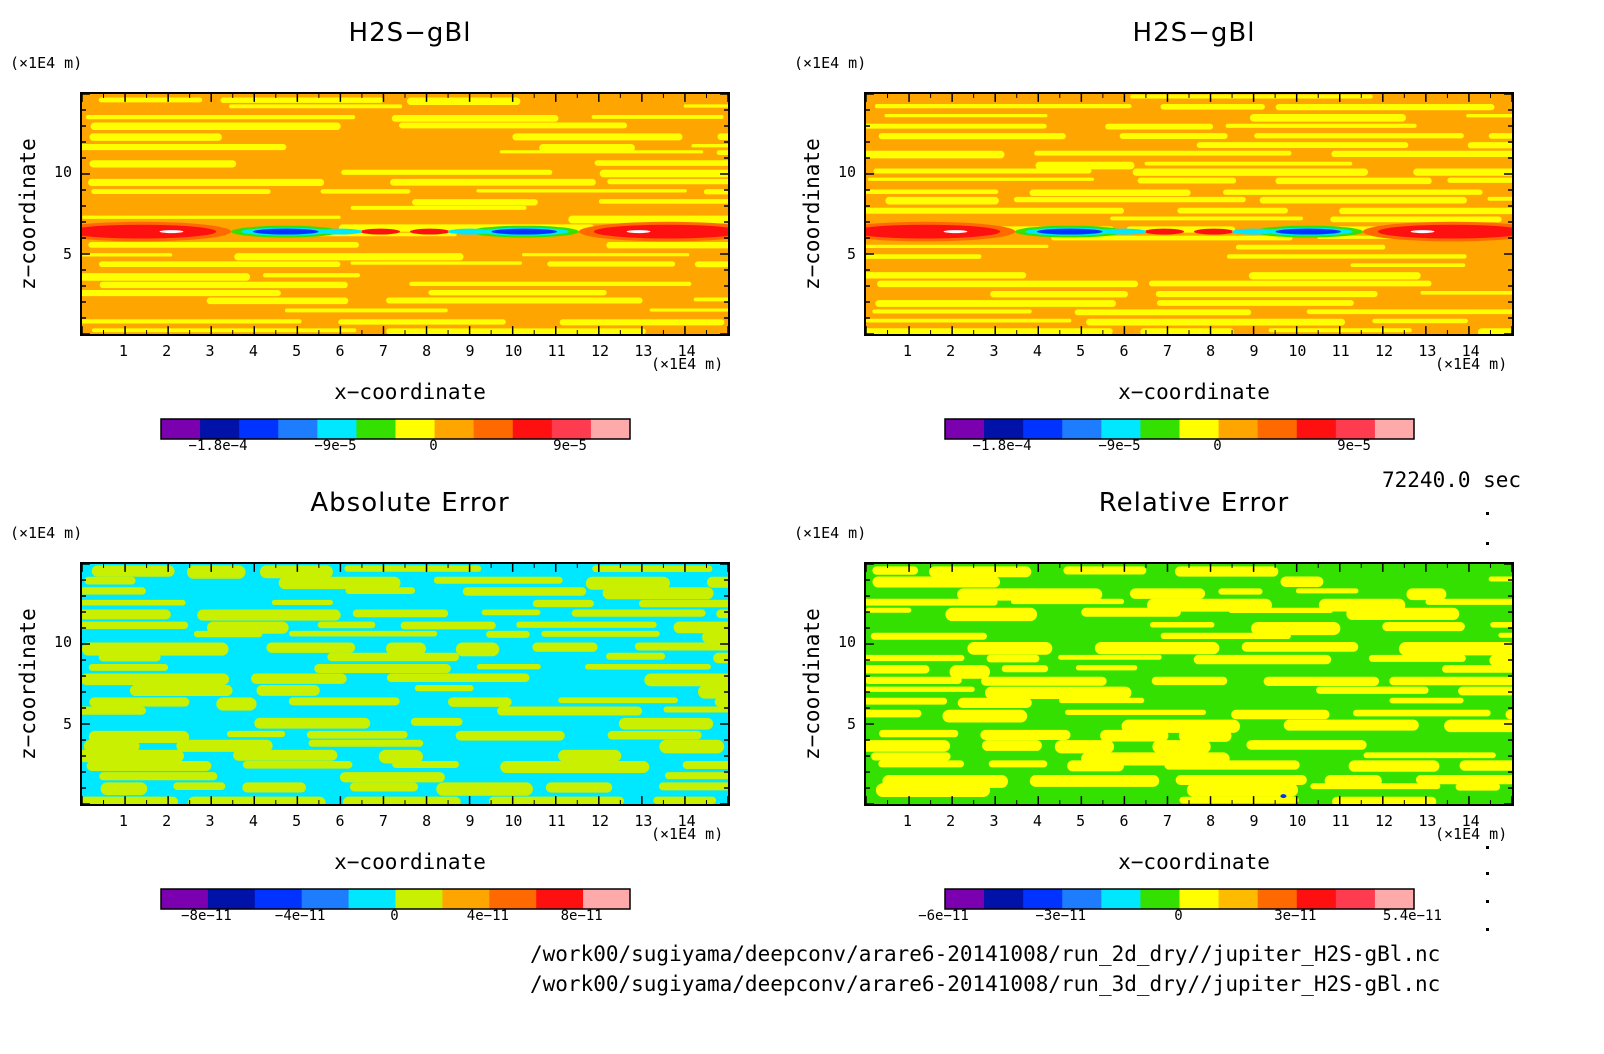 This screenshot has width=1604, height=1054. I want to click on colorbar-svg, so click(1179, 429).